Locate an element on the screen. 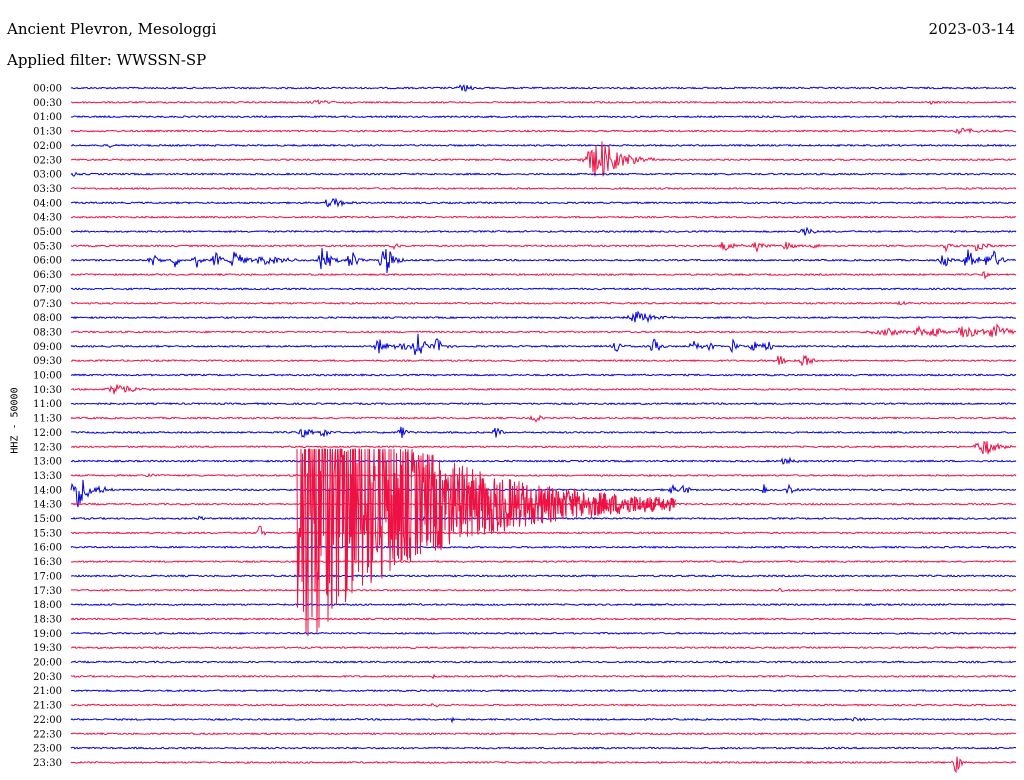 Image resolution: width=1024 pixels, height=780 pixels. earthquake-signal is located at coordinates (486, 542).